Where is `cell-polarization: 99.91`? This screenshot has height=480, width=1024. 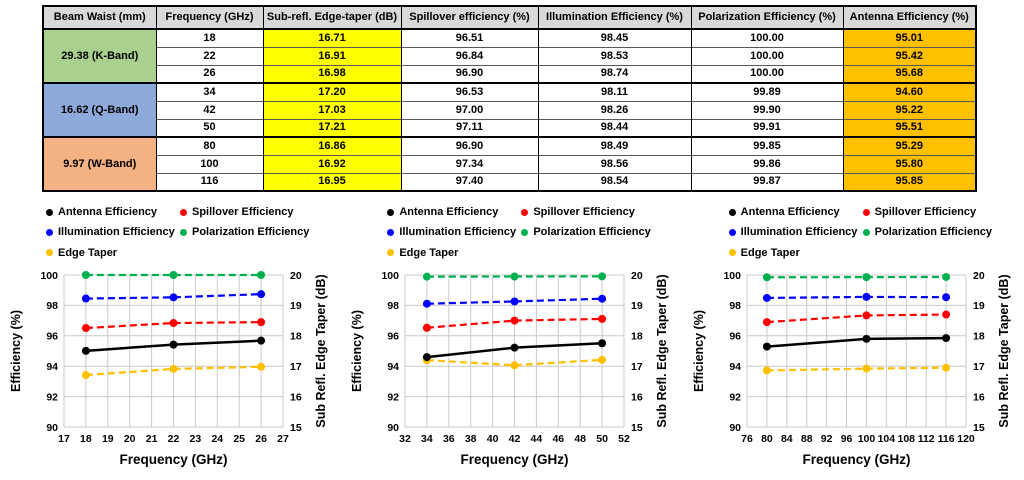 cell-polarization: 99.91 is located at coordinates (766, 127).